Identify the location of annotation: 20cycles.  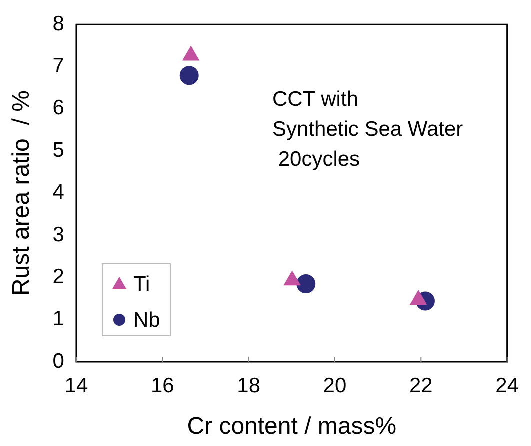
(316, 159).